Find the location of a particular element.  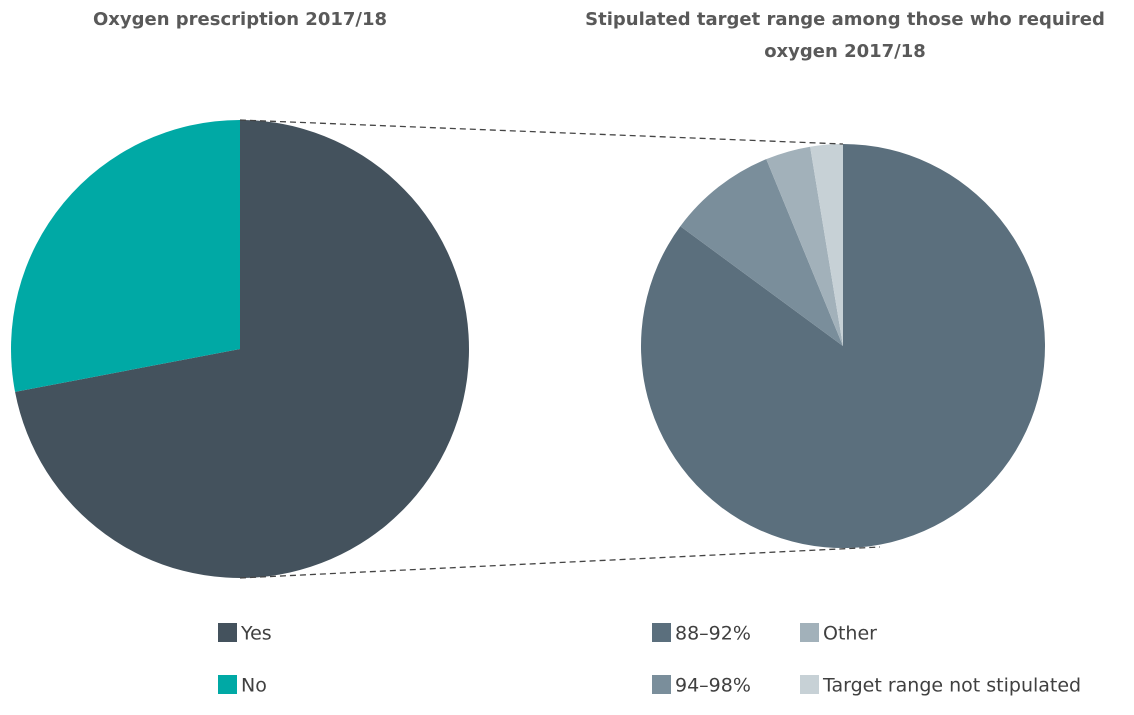

legend-label: Yes is located at coordinates (256, 634).